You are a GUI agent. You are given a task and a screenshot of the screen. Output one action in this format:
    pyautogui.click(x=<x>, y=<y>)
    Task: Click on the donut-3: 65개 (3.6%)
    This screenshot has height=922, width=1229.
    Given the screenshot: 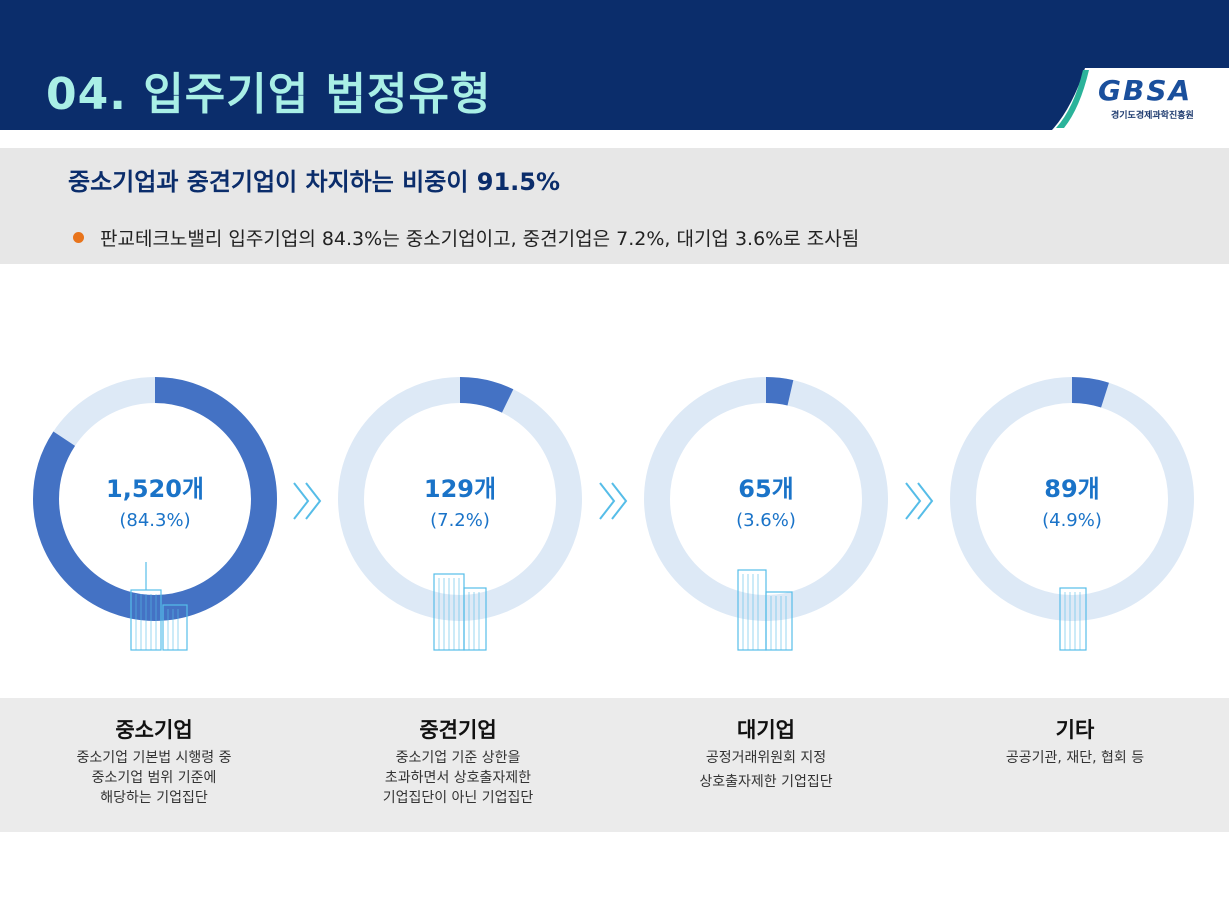 What is the action you would take?
    pyautogui.click(x=766, y=514)
    